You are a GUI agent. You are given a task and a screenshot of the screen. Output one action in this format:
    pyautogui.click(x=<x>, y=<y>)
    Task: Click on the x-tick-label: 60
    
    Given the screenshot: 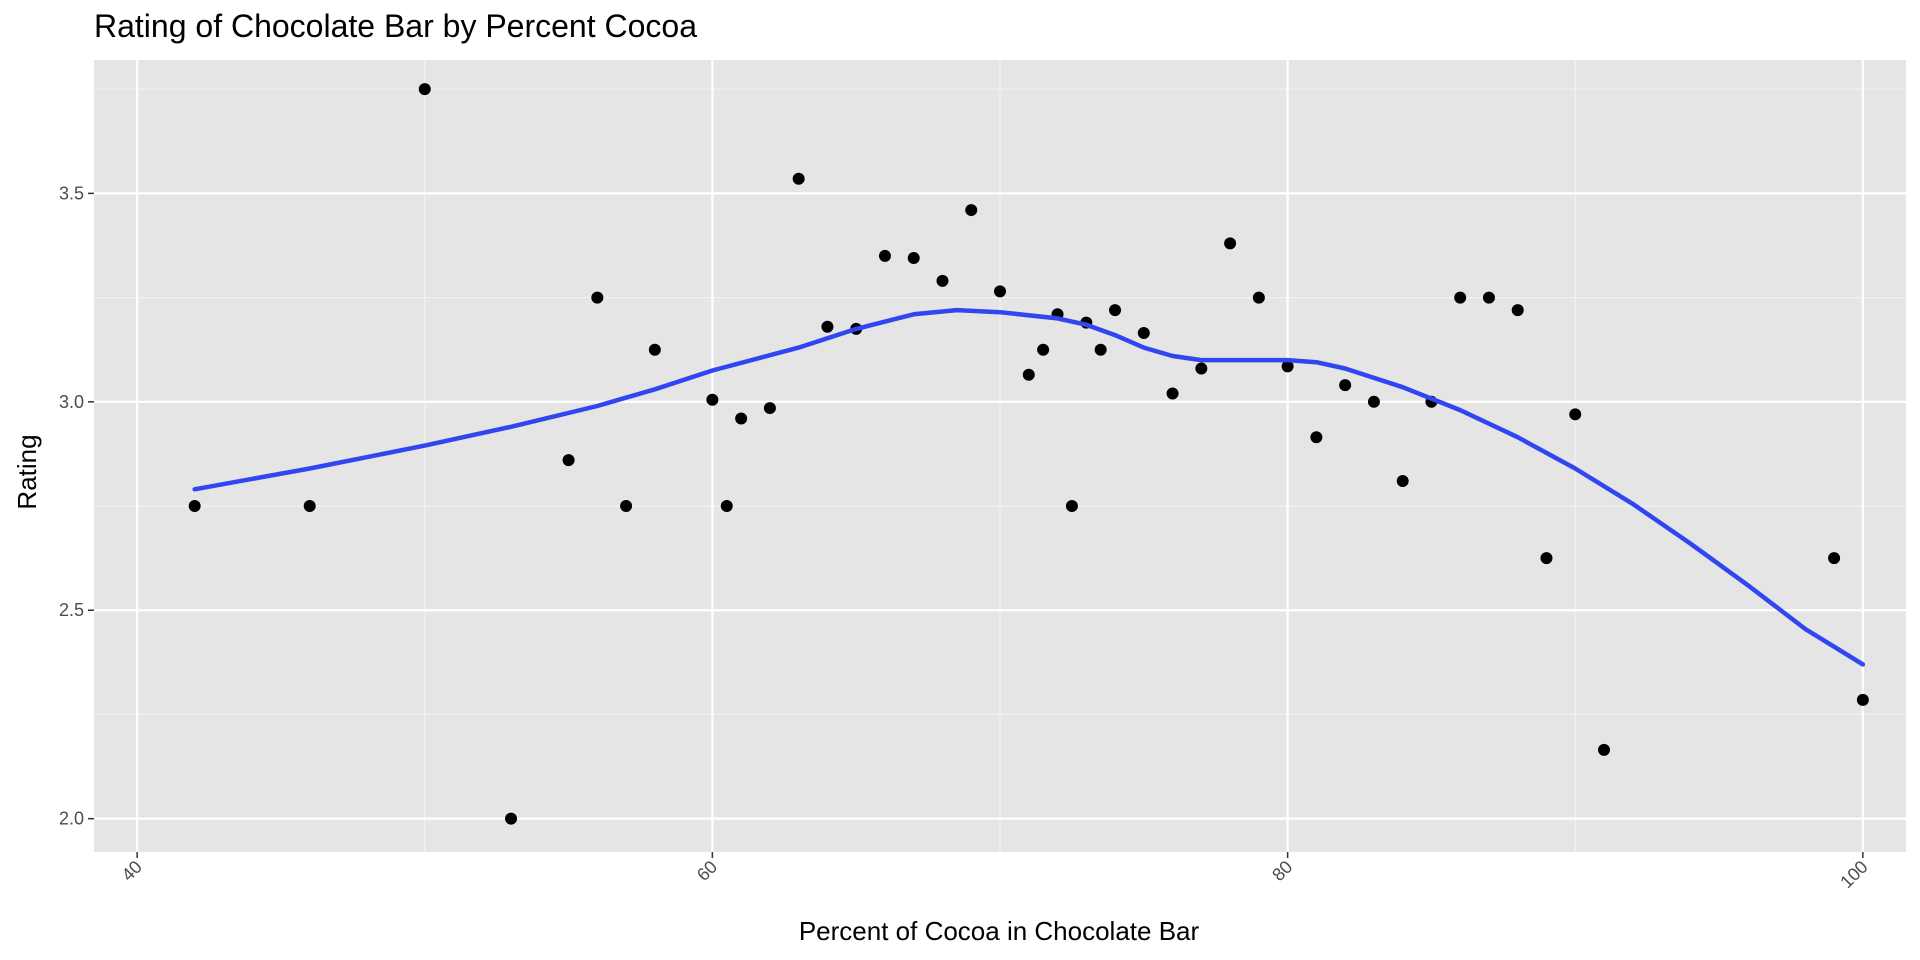 What is the action you would take?
    pyautogui.click(x=707, y=871)
    